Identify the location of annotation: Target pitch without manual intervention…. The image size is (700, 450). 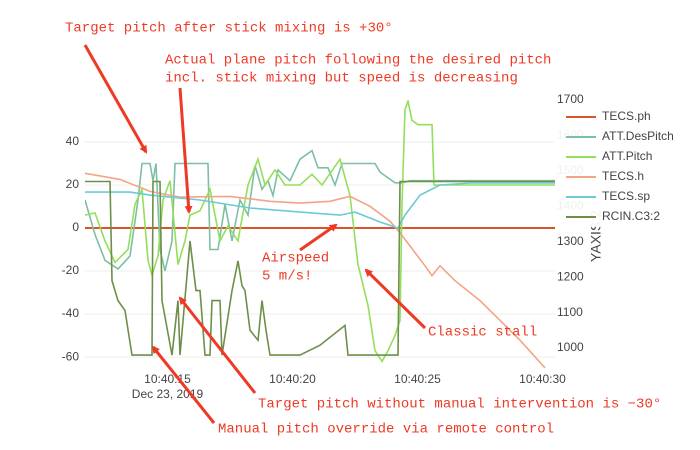
(459, 405).